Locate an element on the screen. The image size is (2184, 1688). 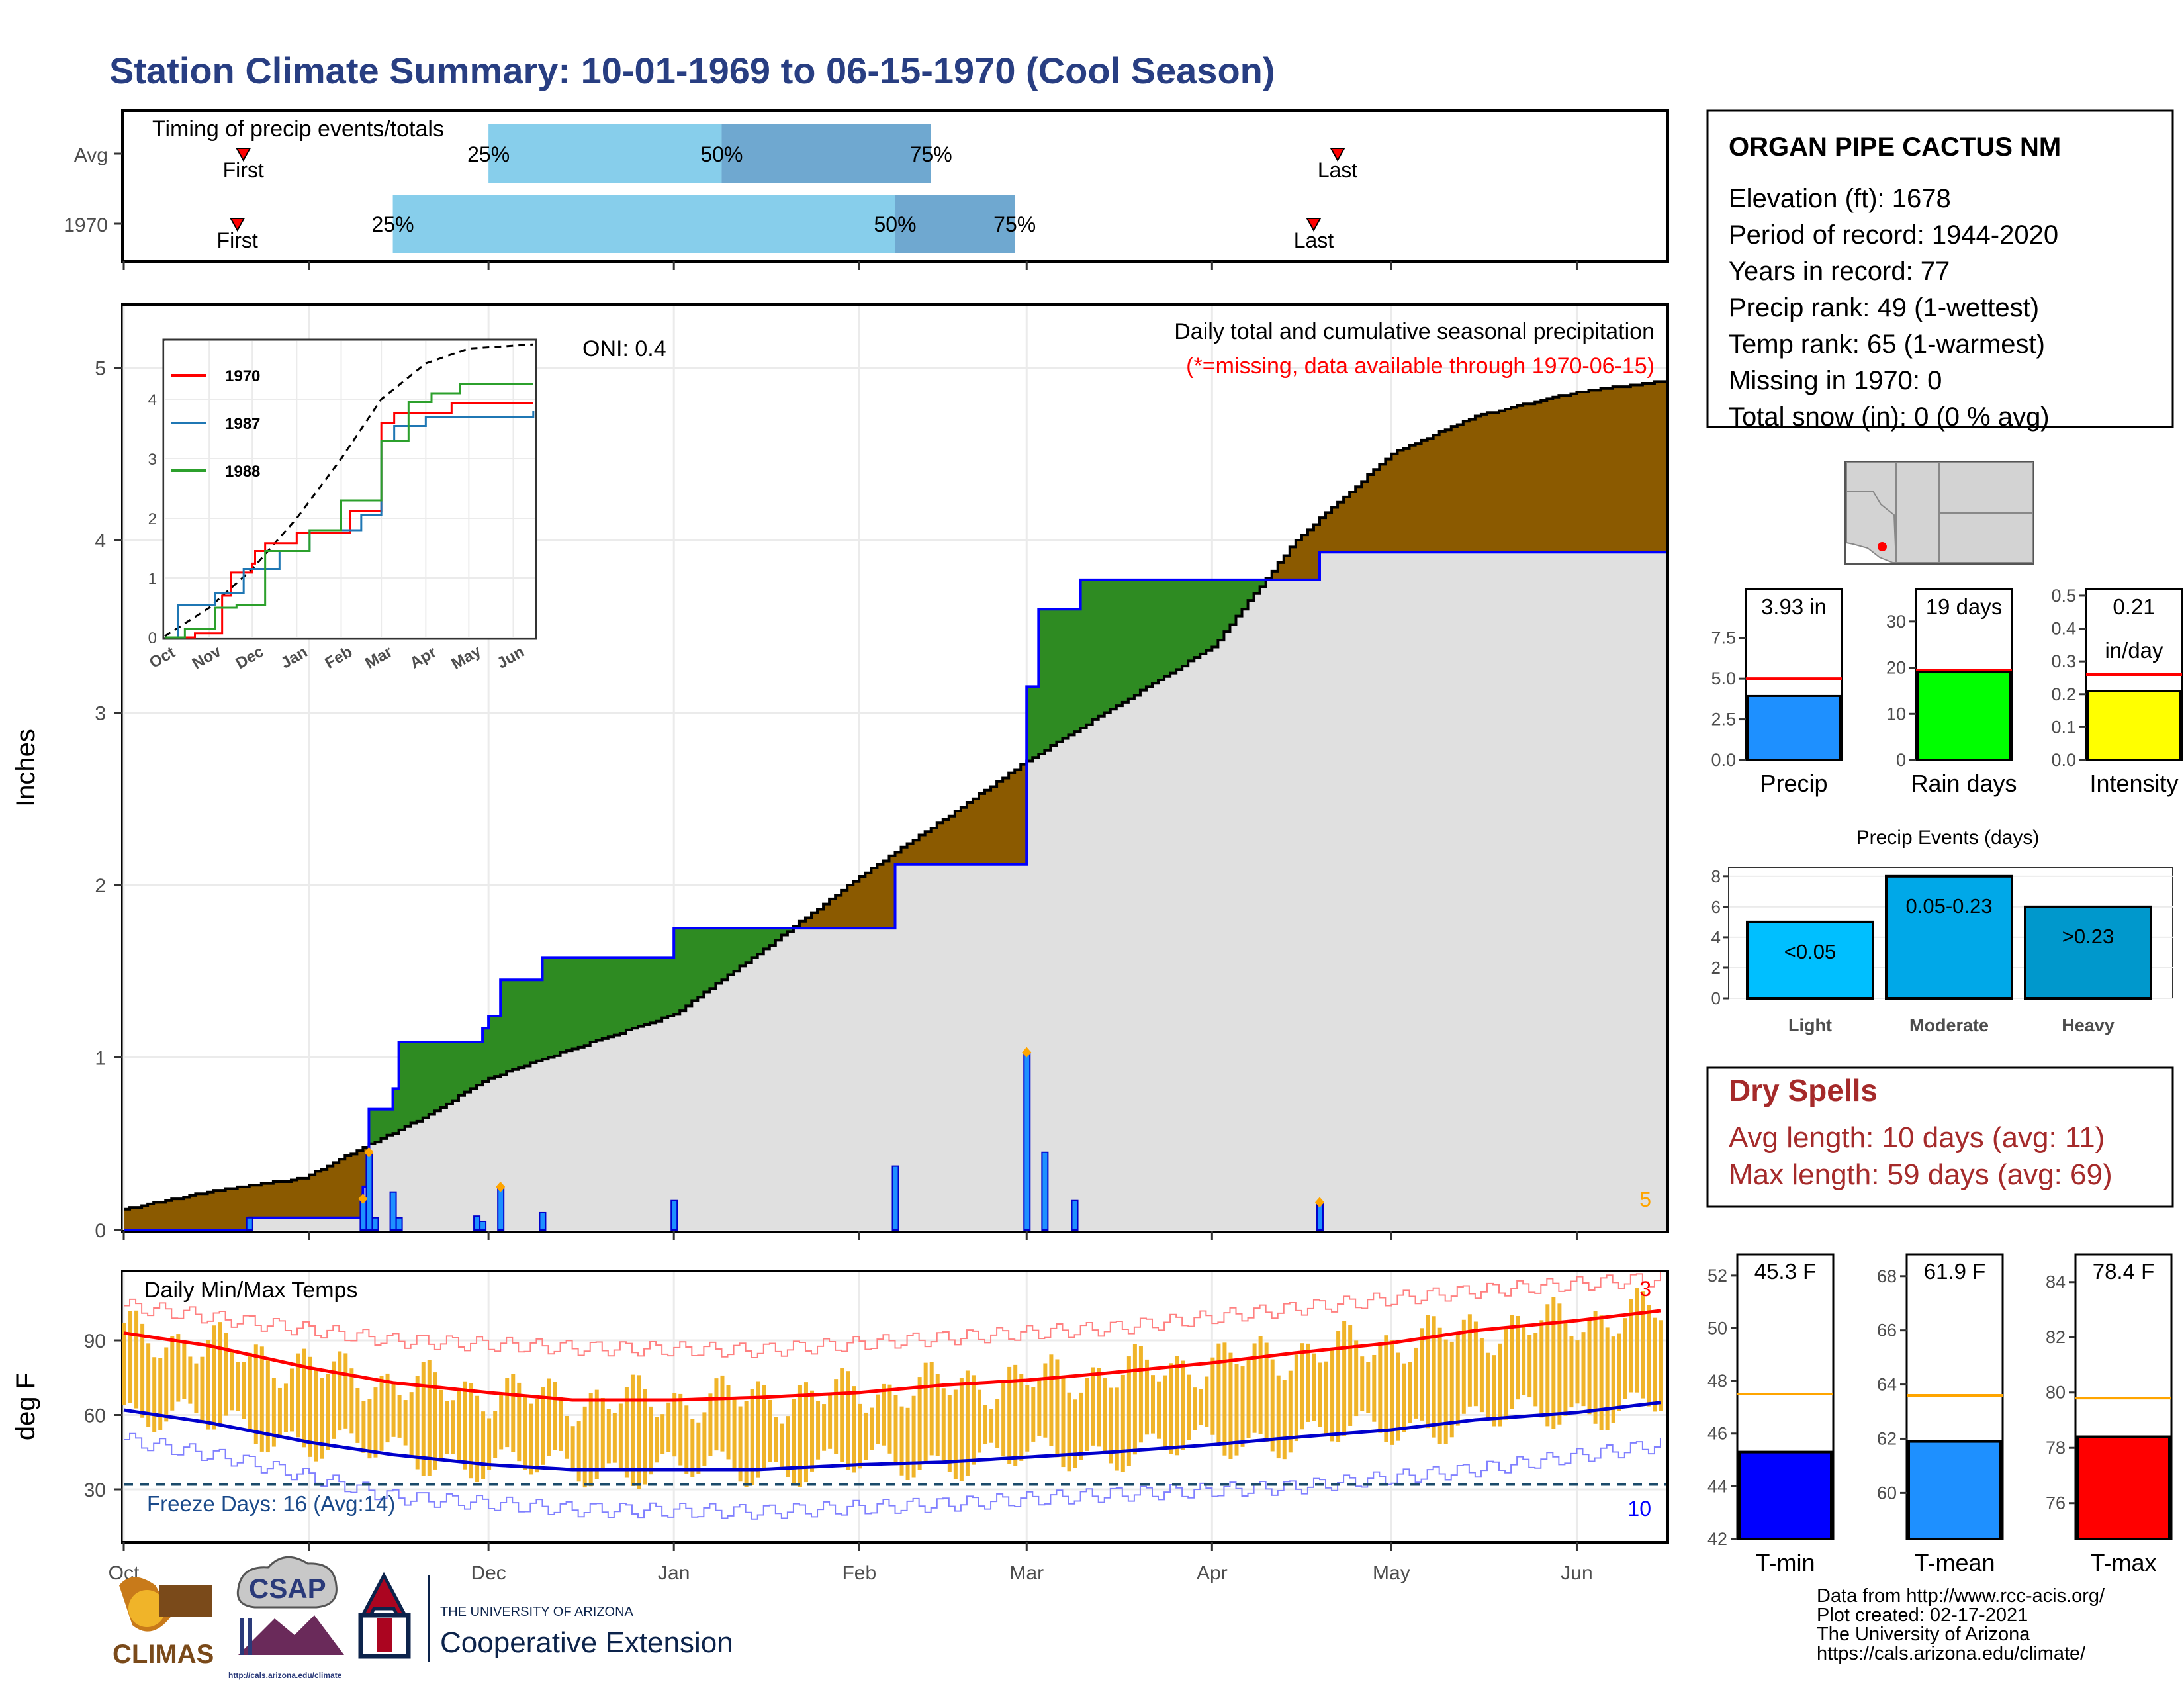
x-tick-label: May is located at coordinates (1391, 1573).